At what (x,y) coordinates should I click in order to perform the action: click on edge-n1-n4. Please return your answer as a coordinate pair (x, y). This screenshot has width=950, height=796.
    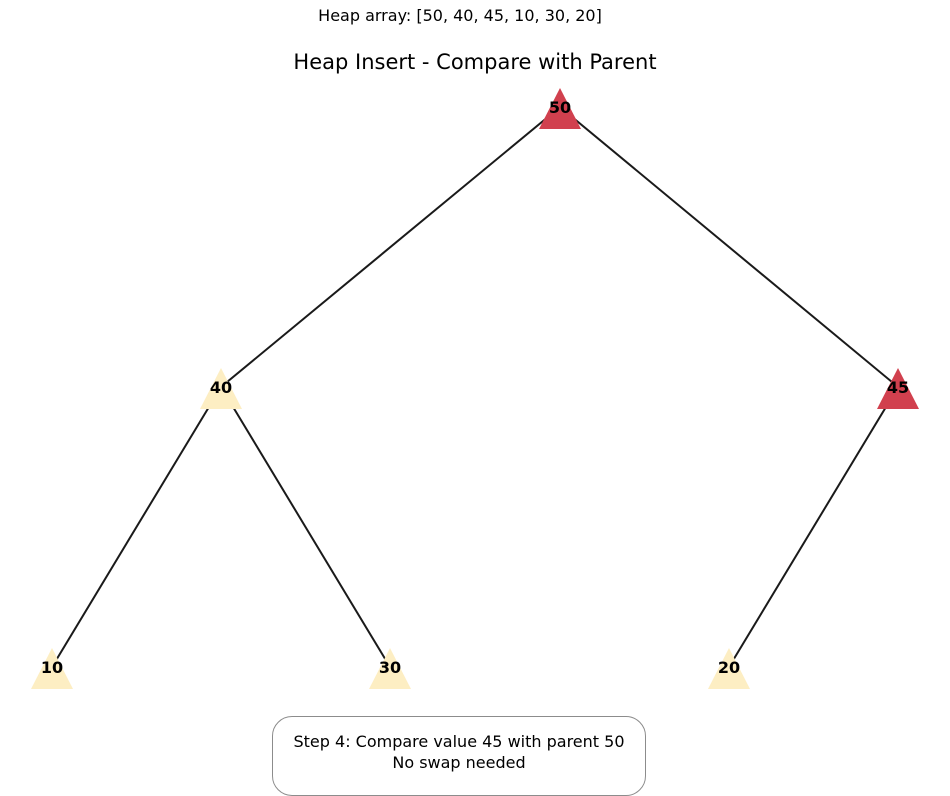
    Looking at the image, I should click on (305, 527).